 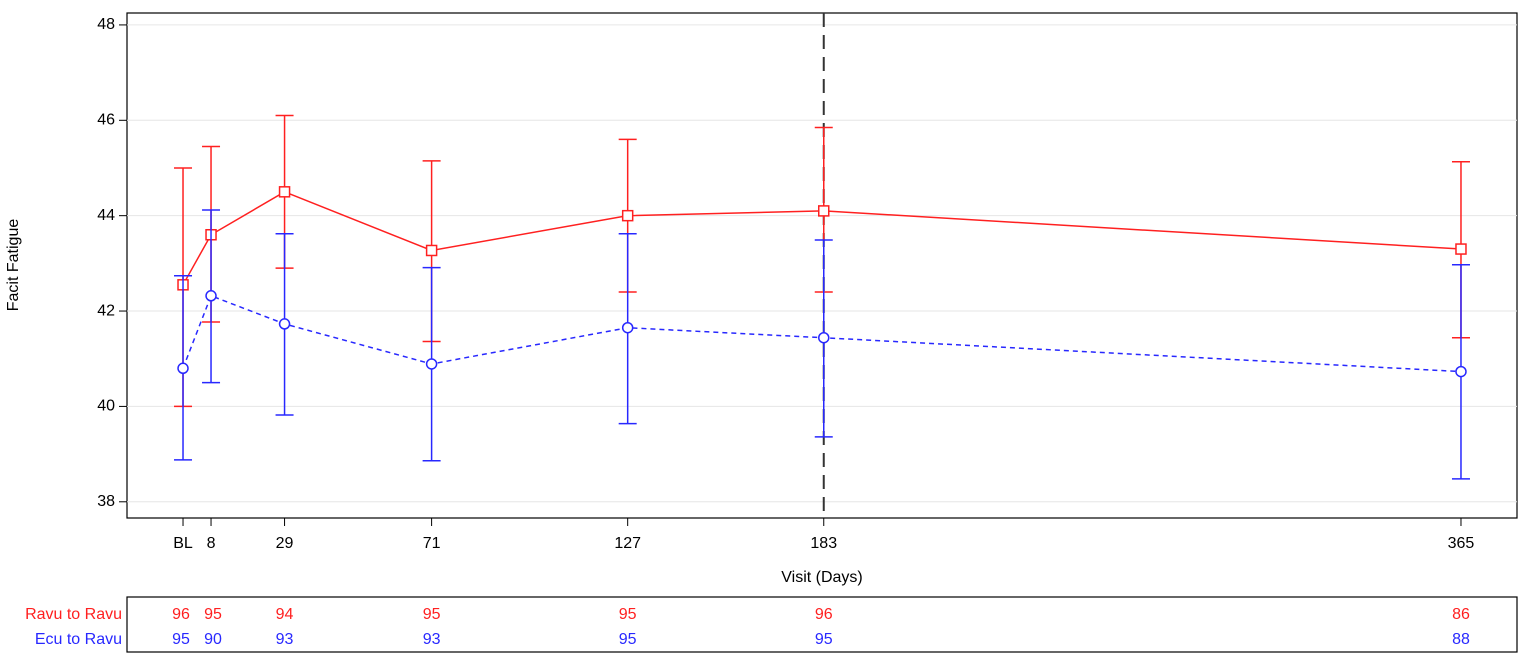 I want to click on x-tick-label: BL, so click(x=183, y=543).